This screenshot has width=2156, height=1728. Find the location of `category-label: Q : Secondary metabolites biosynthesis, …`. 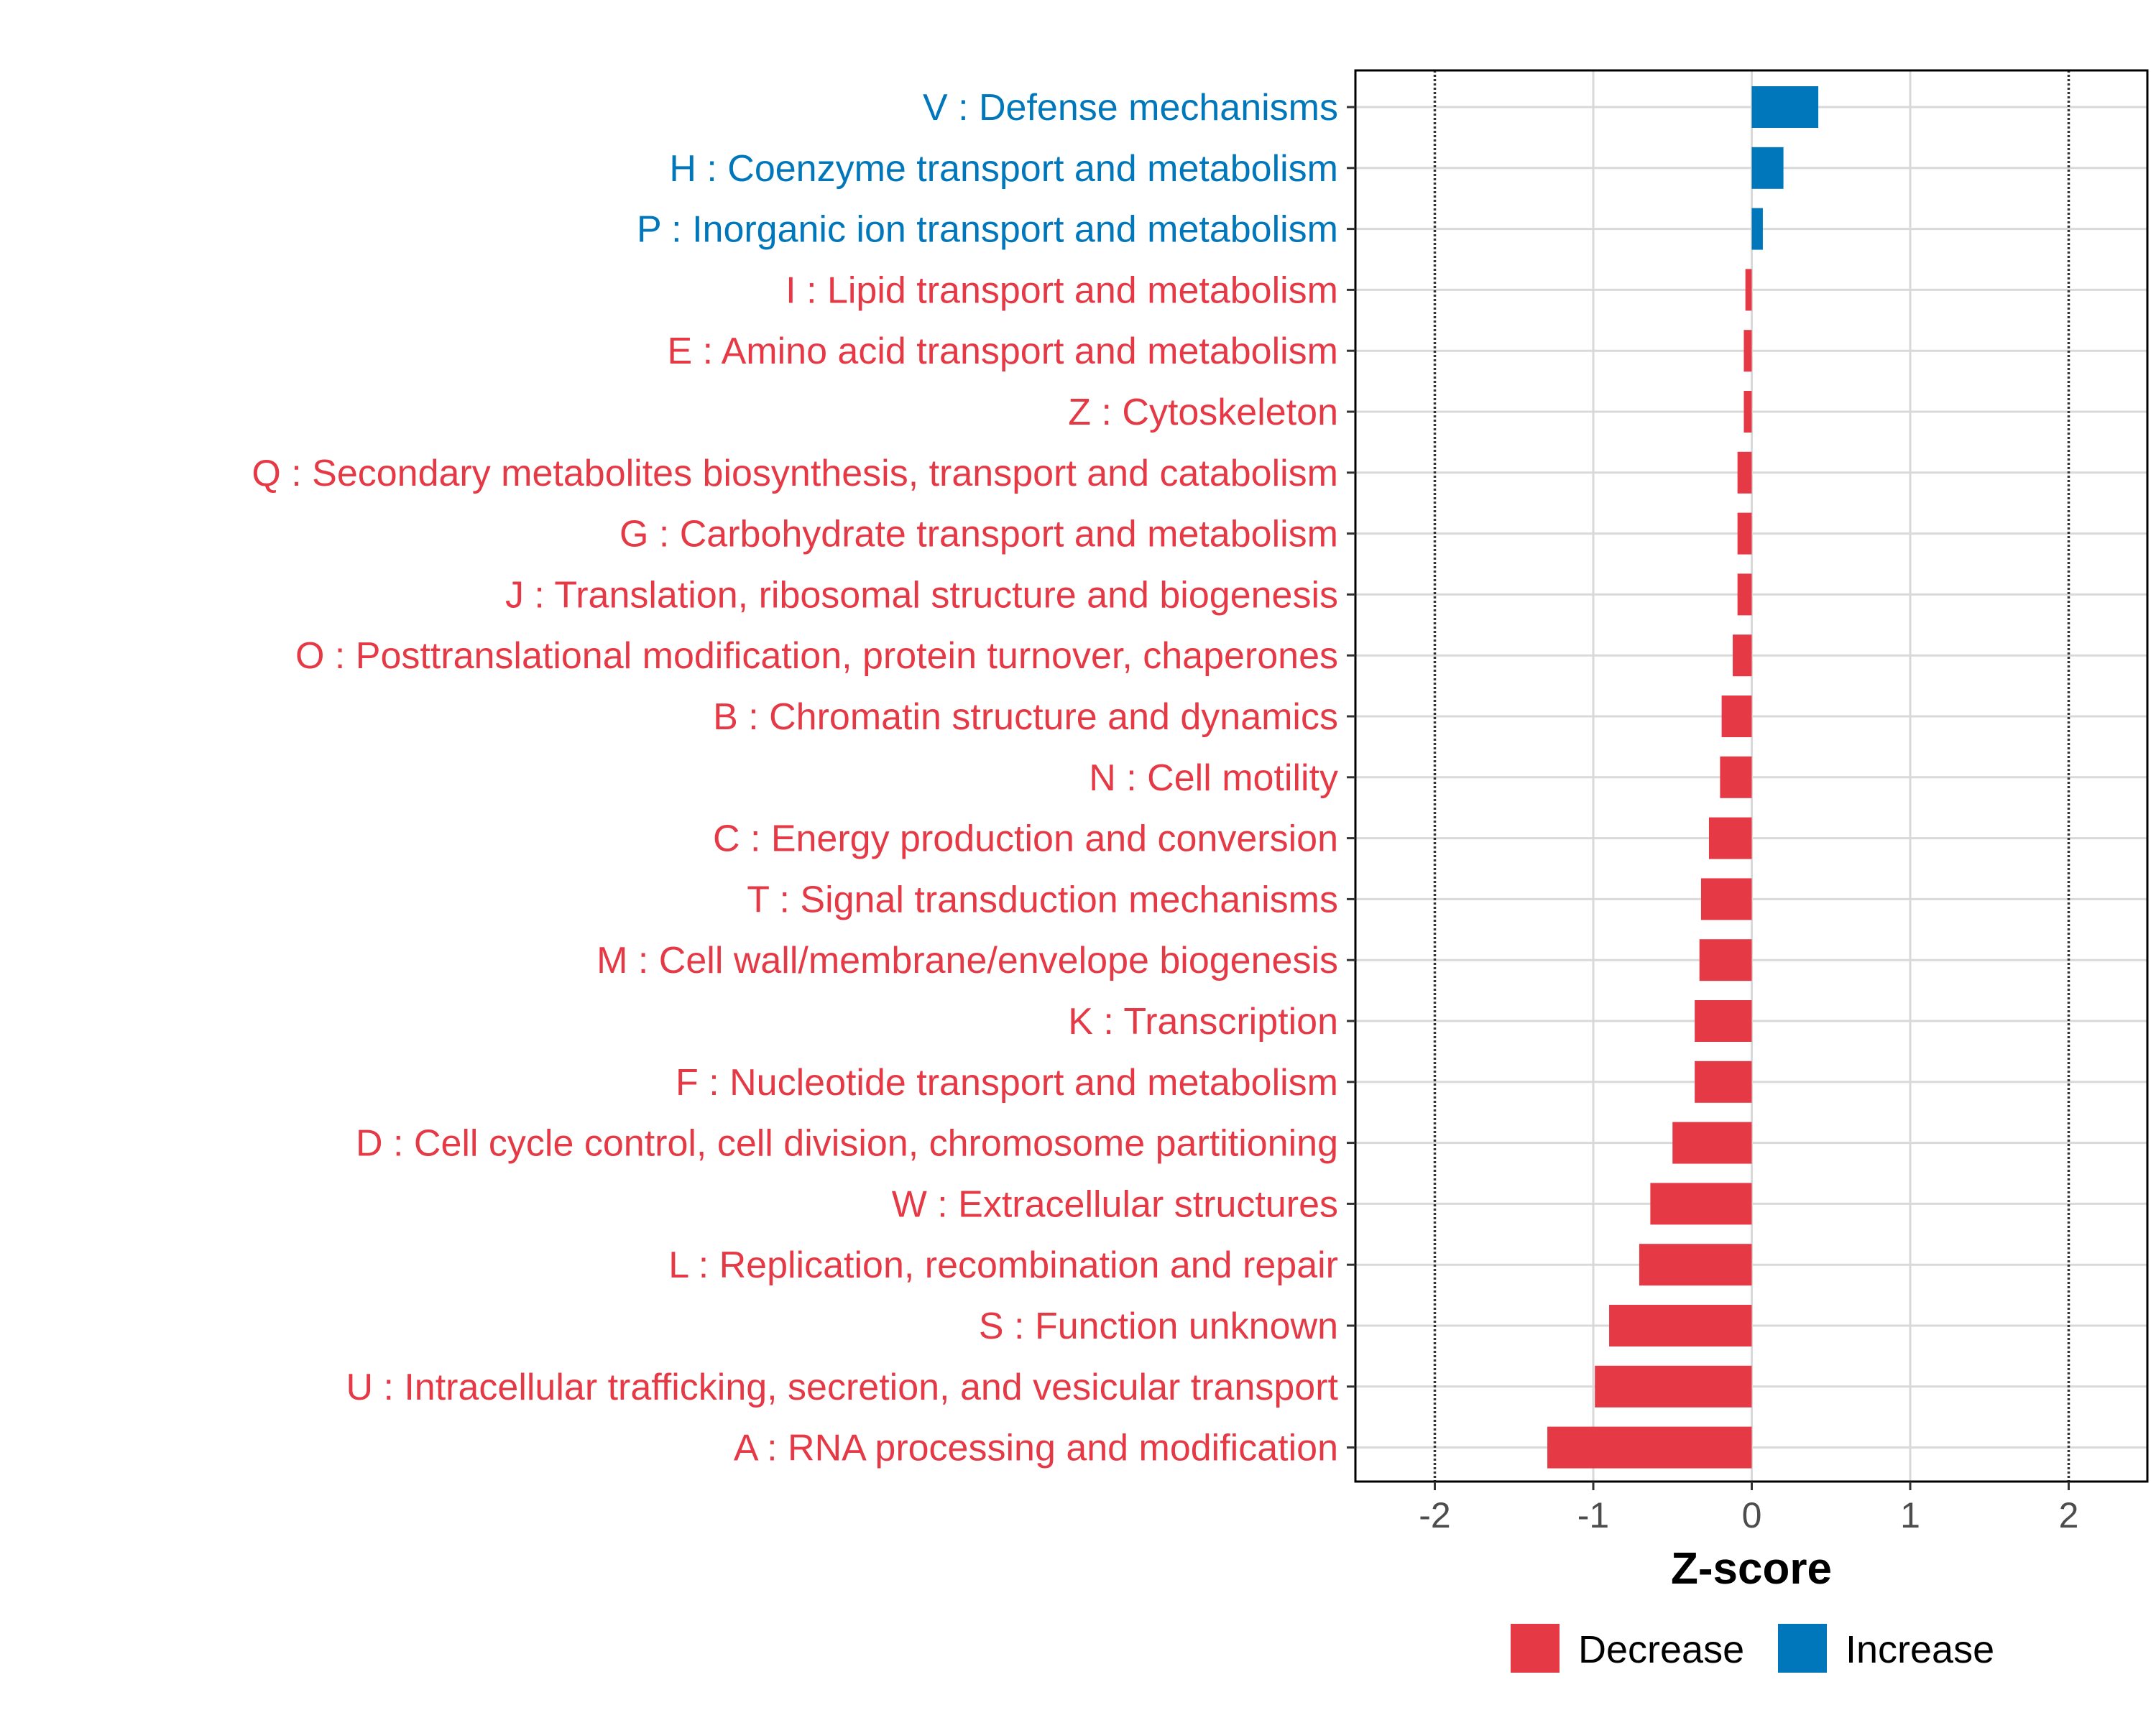

category-label: Q : Secondary metabolites biosynthesis, … is located at coordinates (795, 473).